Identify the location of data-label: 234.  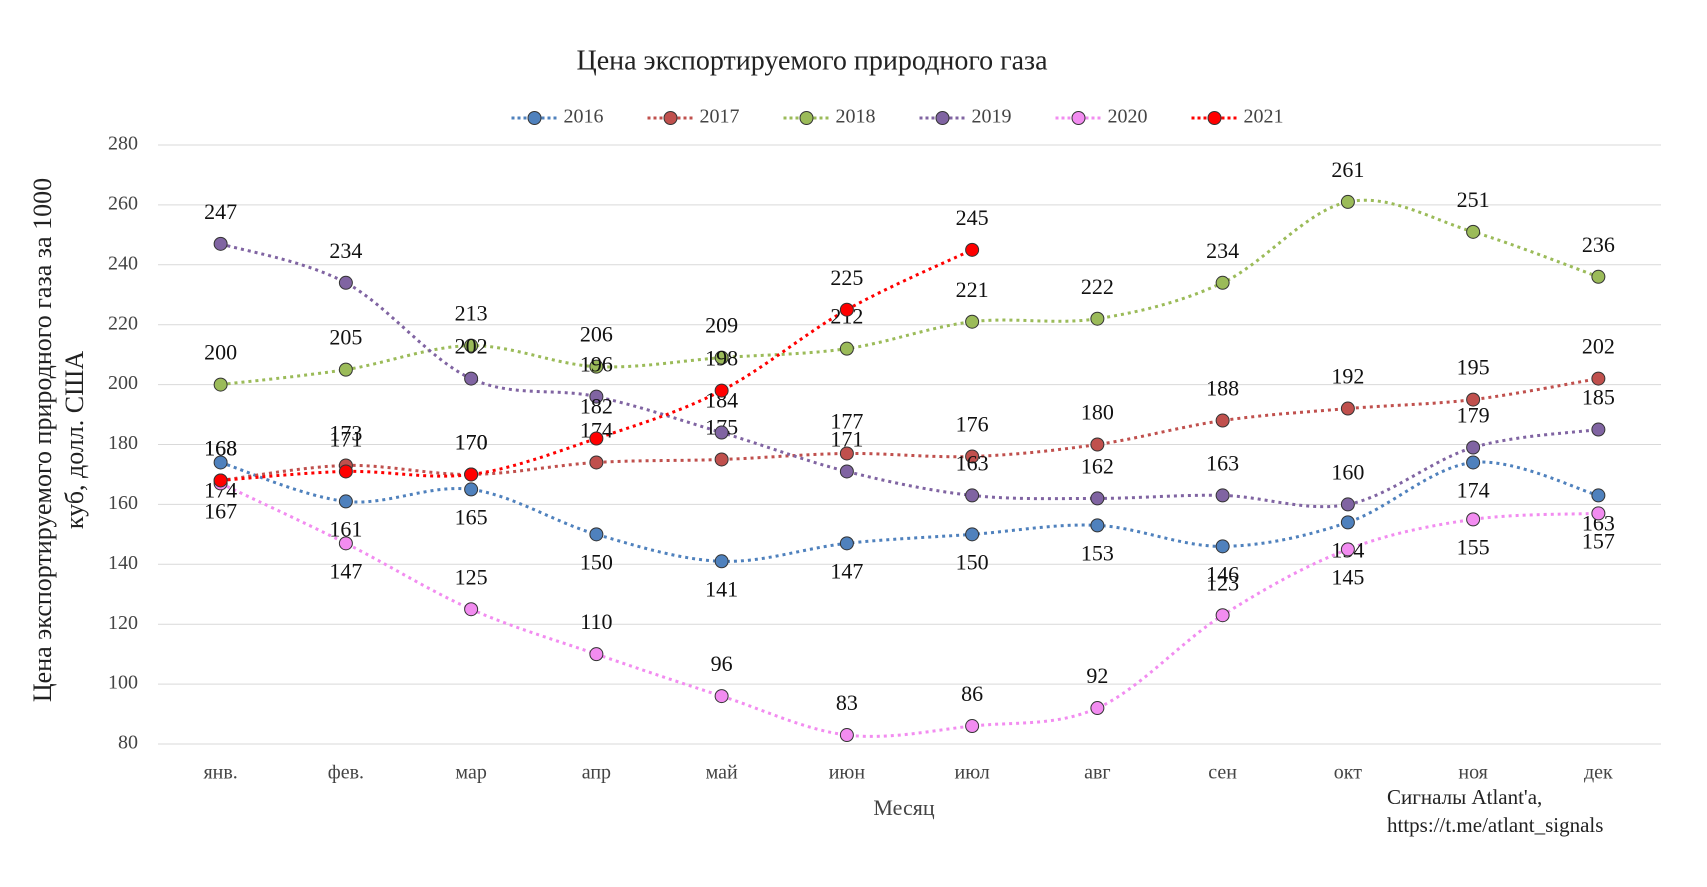
(345, 250).